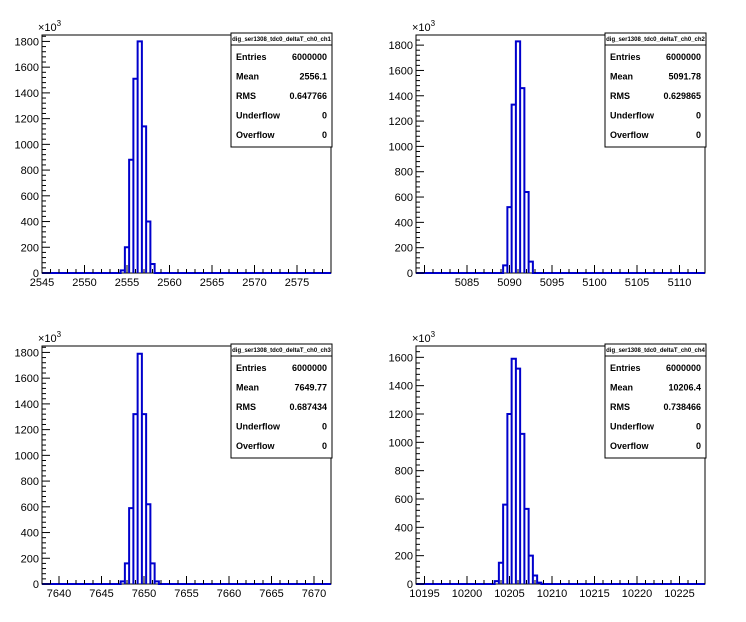 The height and width of the screenshot is (622, 746). I want to click on y-exponent-base: ×10, so click(421, 339).